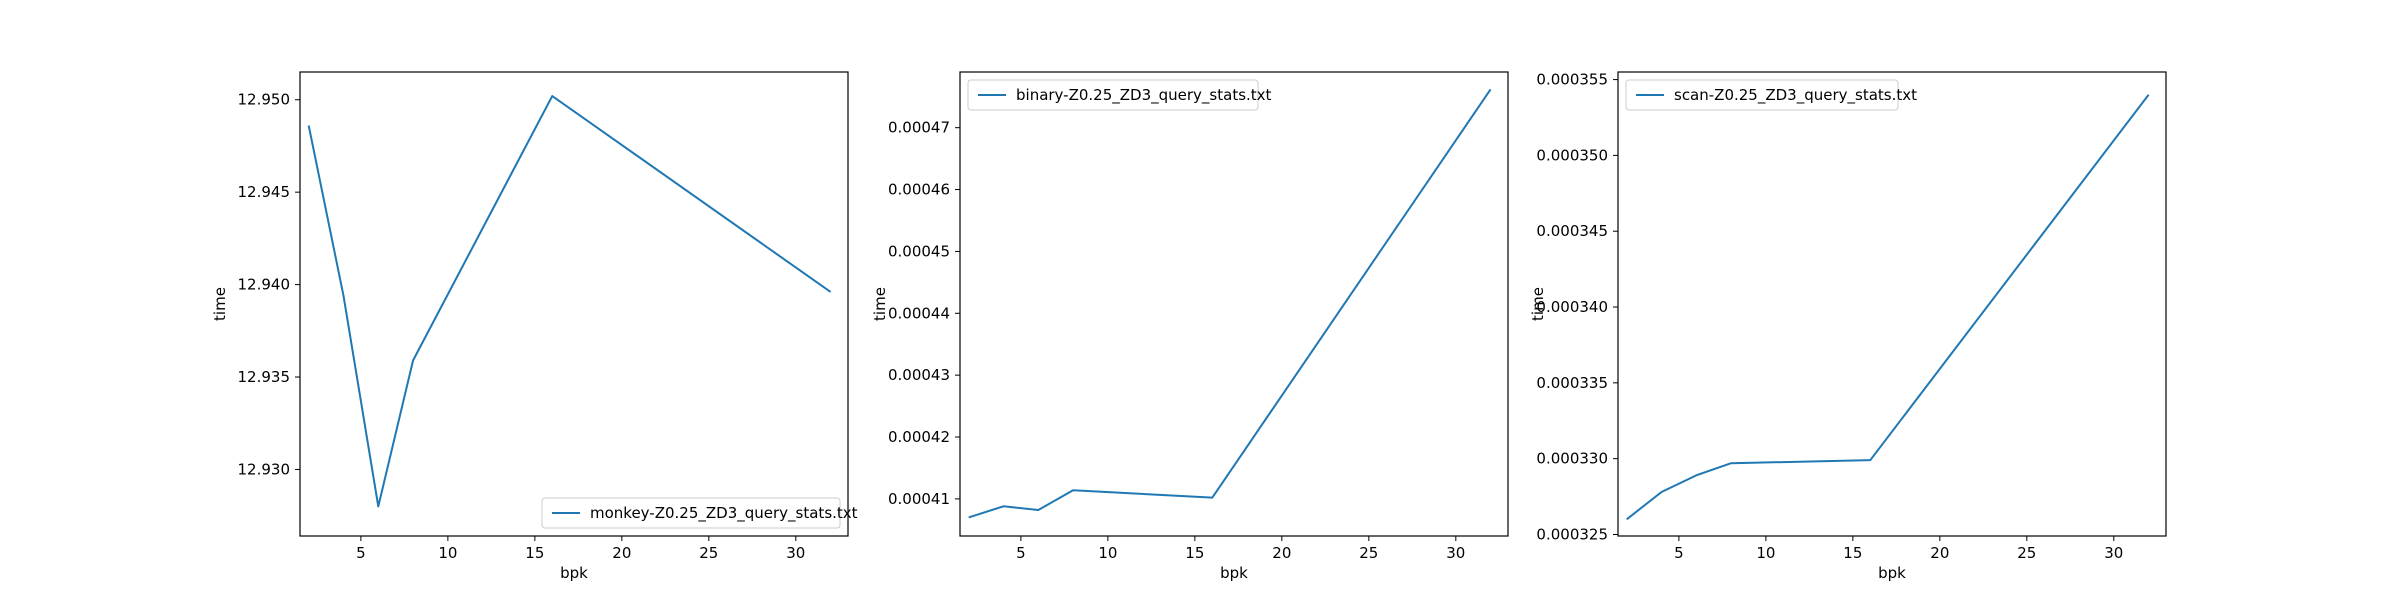 The width and height of the screenshot is (2400, 600). I want to click on legend: scan-Z0.25_ZD3_query_stats.txt, so click(1771, 95).